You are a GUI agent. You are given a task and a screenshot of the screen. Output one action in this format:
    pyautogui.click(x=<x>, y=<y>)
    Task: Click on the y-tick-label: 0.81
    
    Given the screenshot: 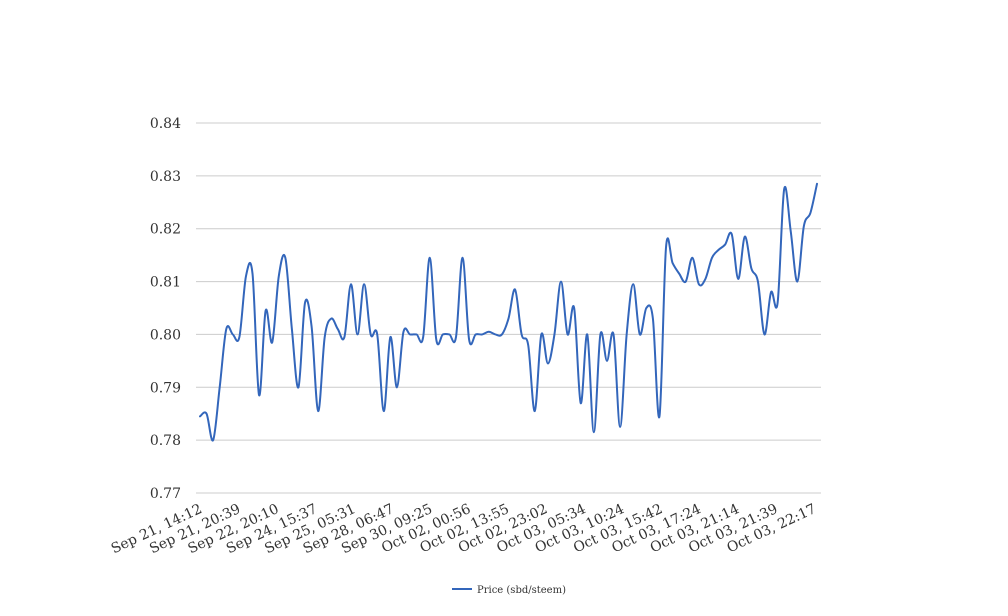 What is the action you would take?
    pyautogui.click(x=165, y=283)
    